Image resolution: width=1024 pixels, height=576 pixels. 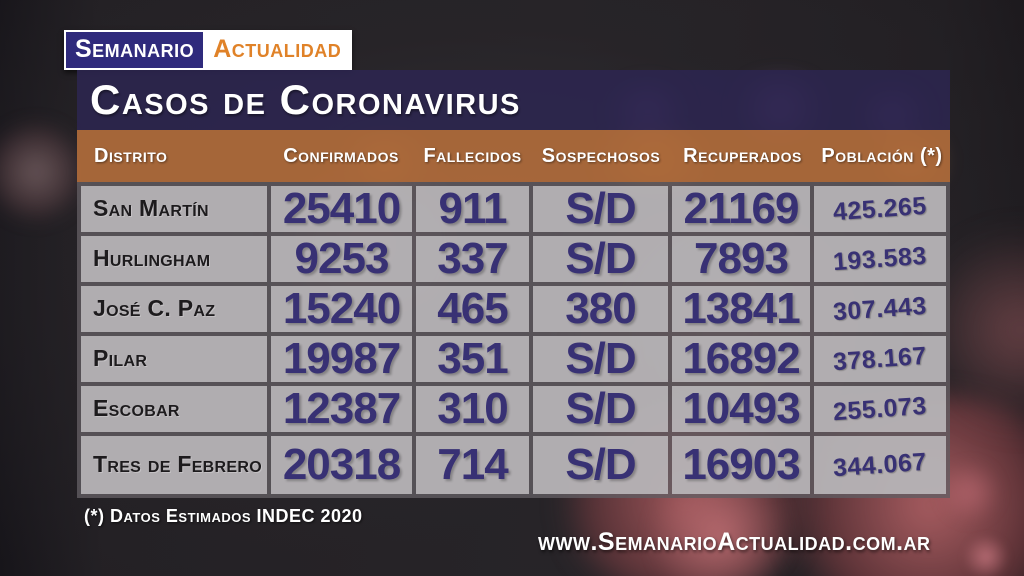 What do you see at coordinates (131, 155) in the screenshot?
I see `column-header-distrito: Distrito` at bounding box center [131, 155].